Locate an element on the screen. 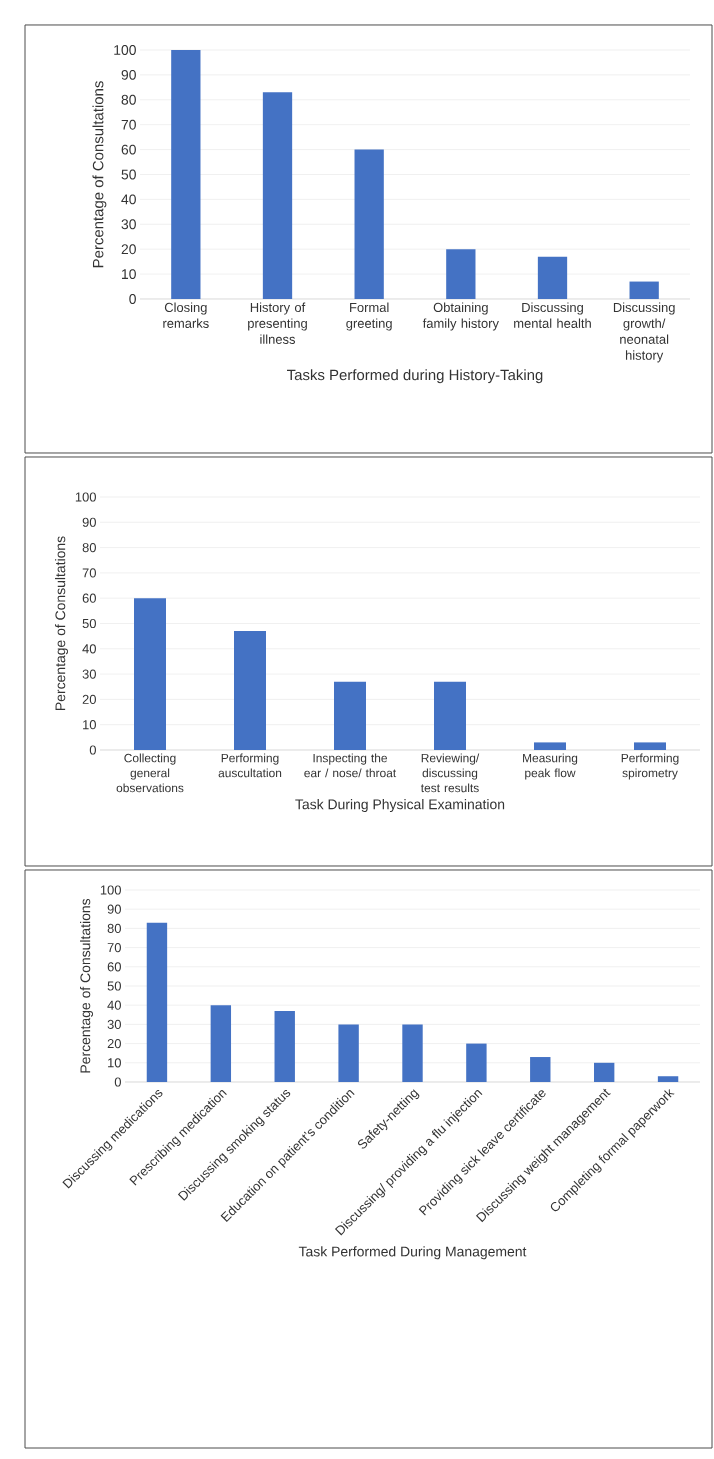  x-tick-label: Collecting general observations is located at coordinates (150, 773).